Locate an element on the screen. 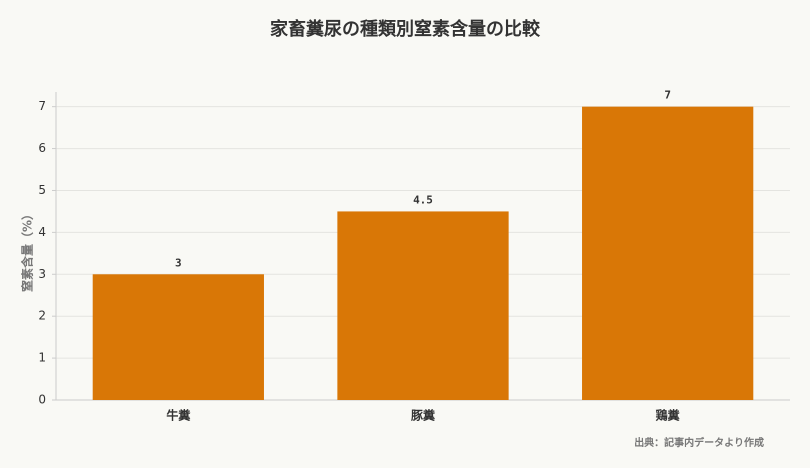  y-tick-label: 1 is located at coordinates (42, 358).